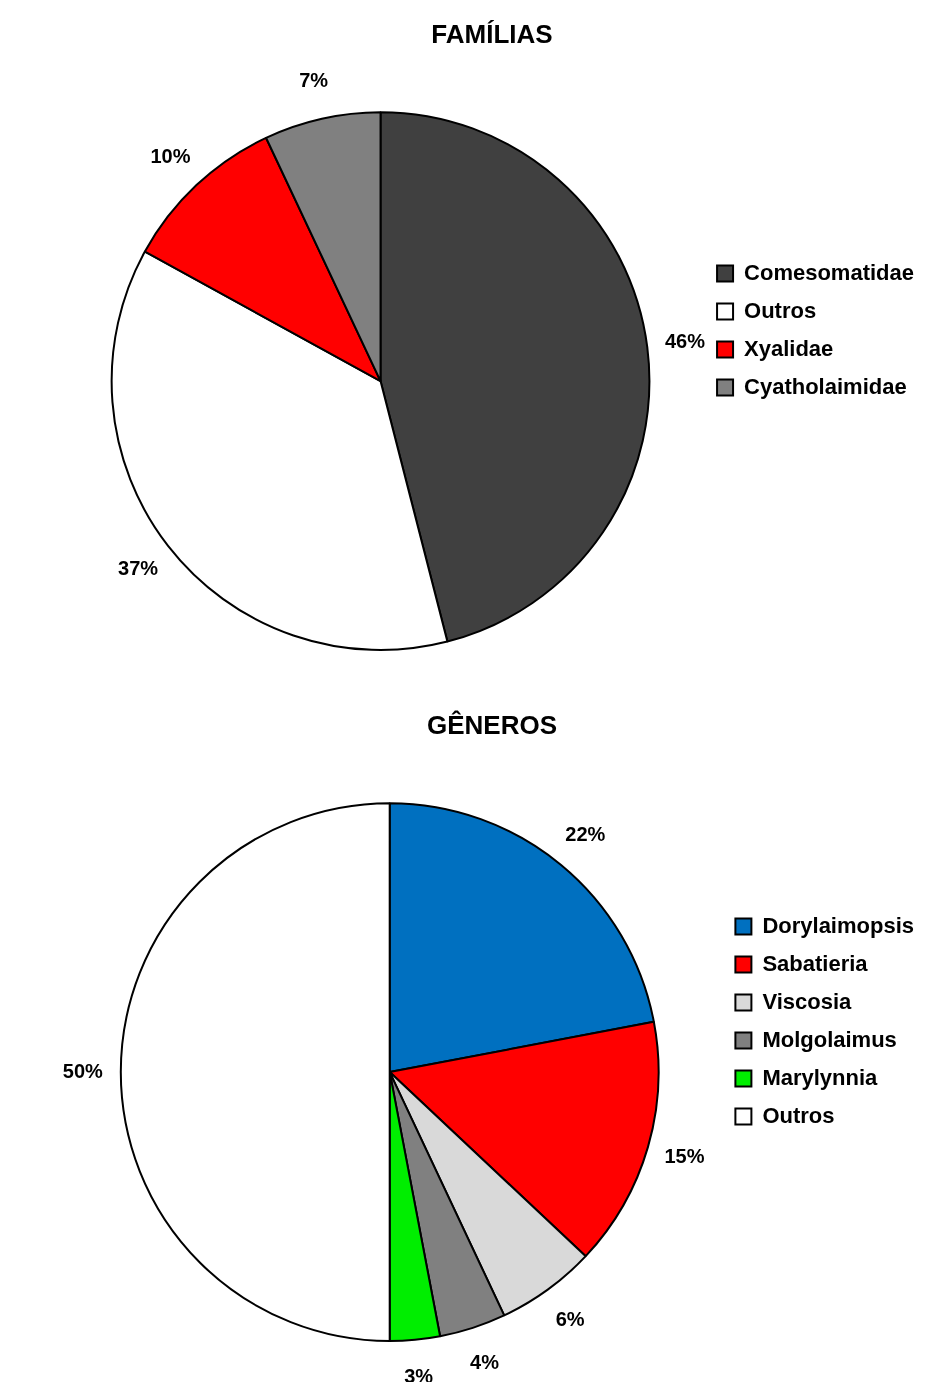 Image resolution: width=944 pixels, height=1382 pixels. Describe the element at coordinates (585, 834) in the screenshot. I see `data-label: 22%` at that location.